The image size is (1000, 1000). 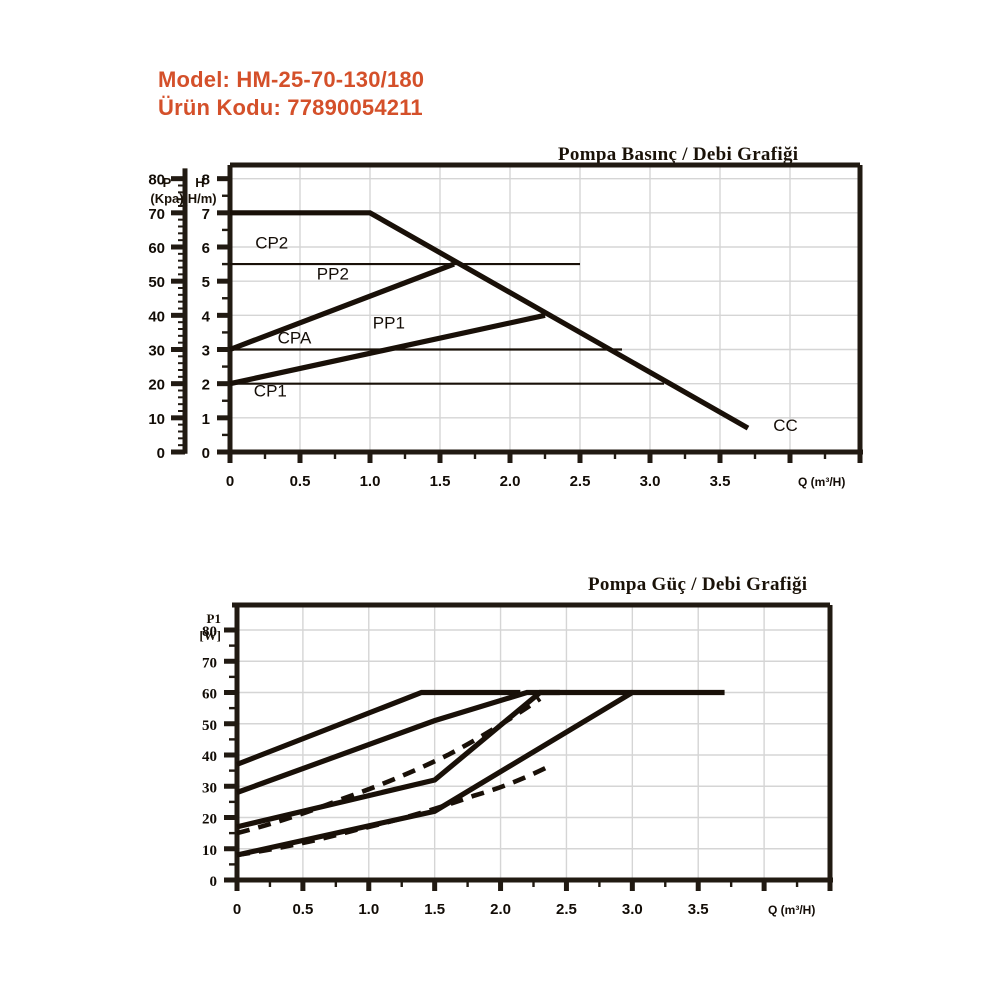 I want to click on chart2-curves, so click(x=480, y=773).